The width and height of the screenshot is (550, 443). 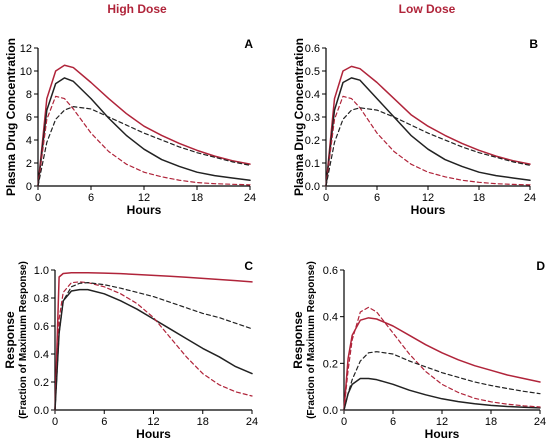 What do you see at coordinates (26, 72) in the screenshot?
I see `y-tick-label: 10` at bounding box center [26, 72].